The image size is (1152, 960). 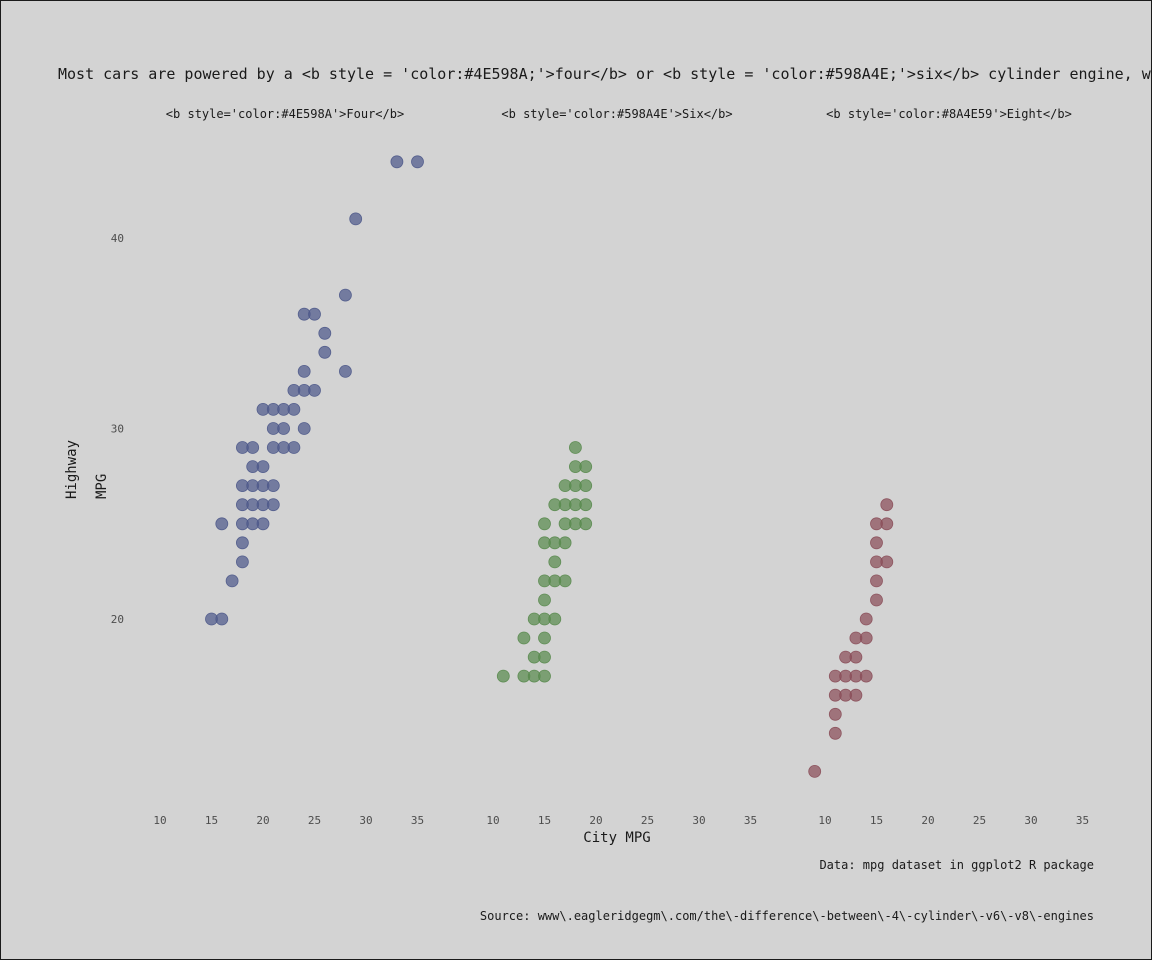 What do you see at coordinates (285, 114) in the screenshot?
I see `facet-label-four: <b style='color:#4E598A'>Four</b>` at bounding box center [285, 114].